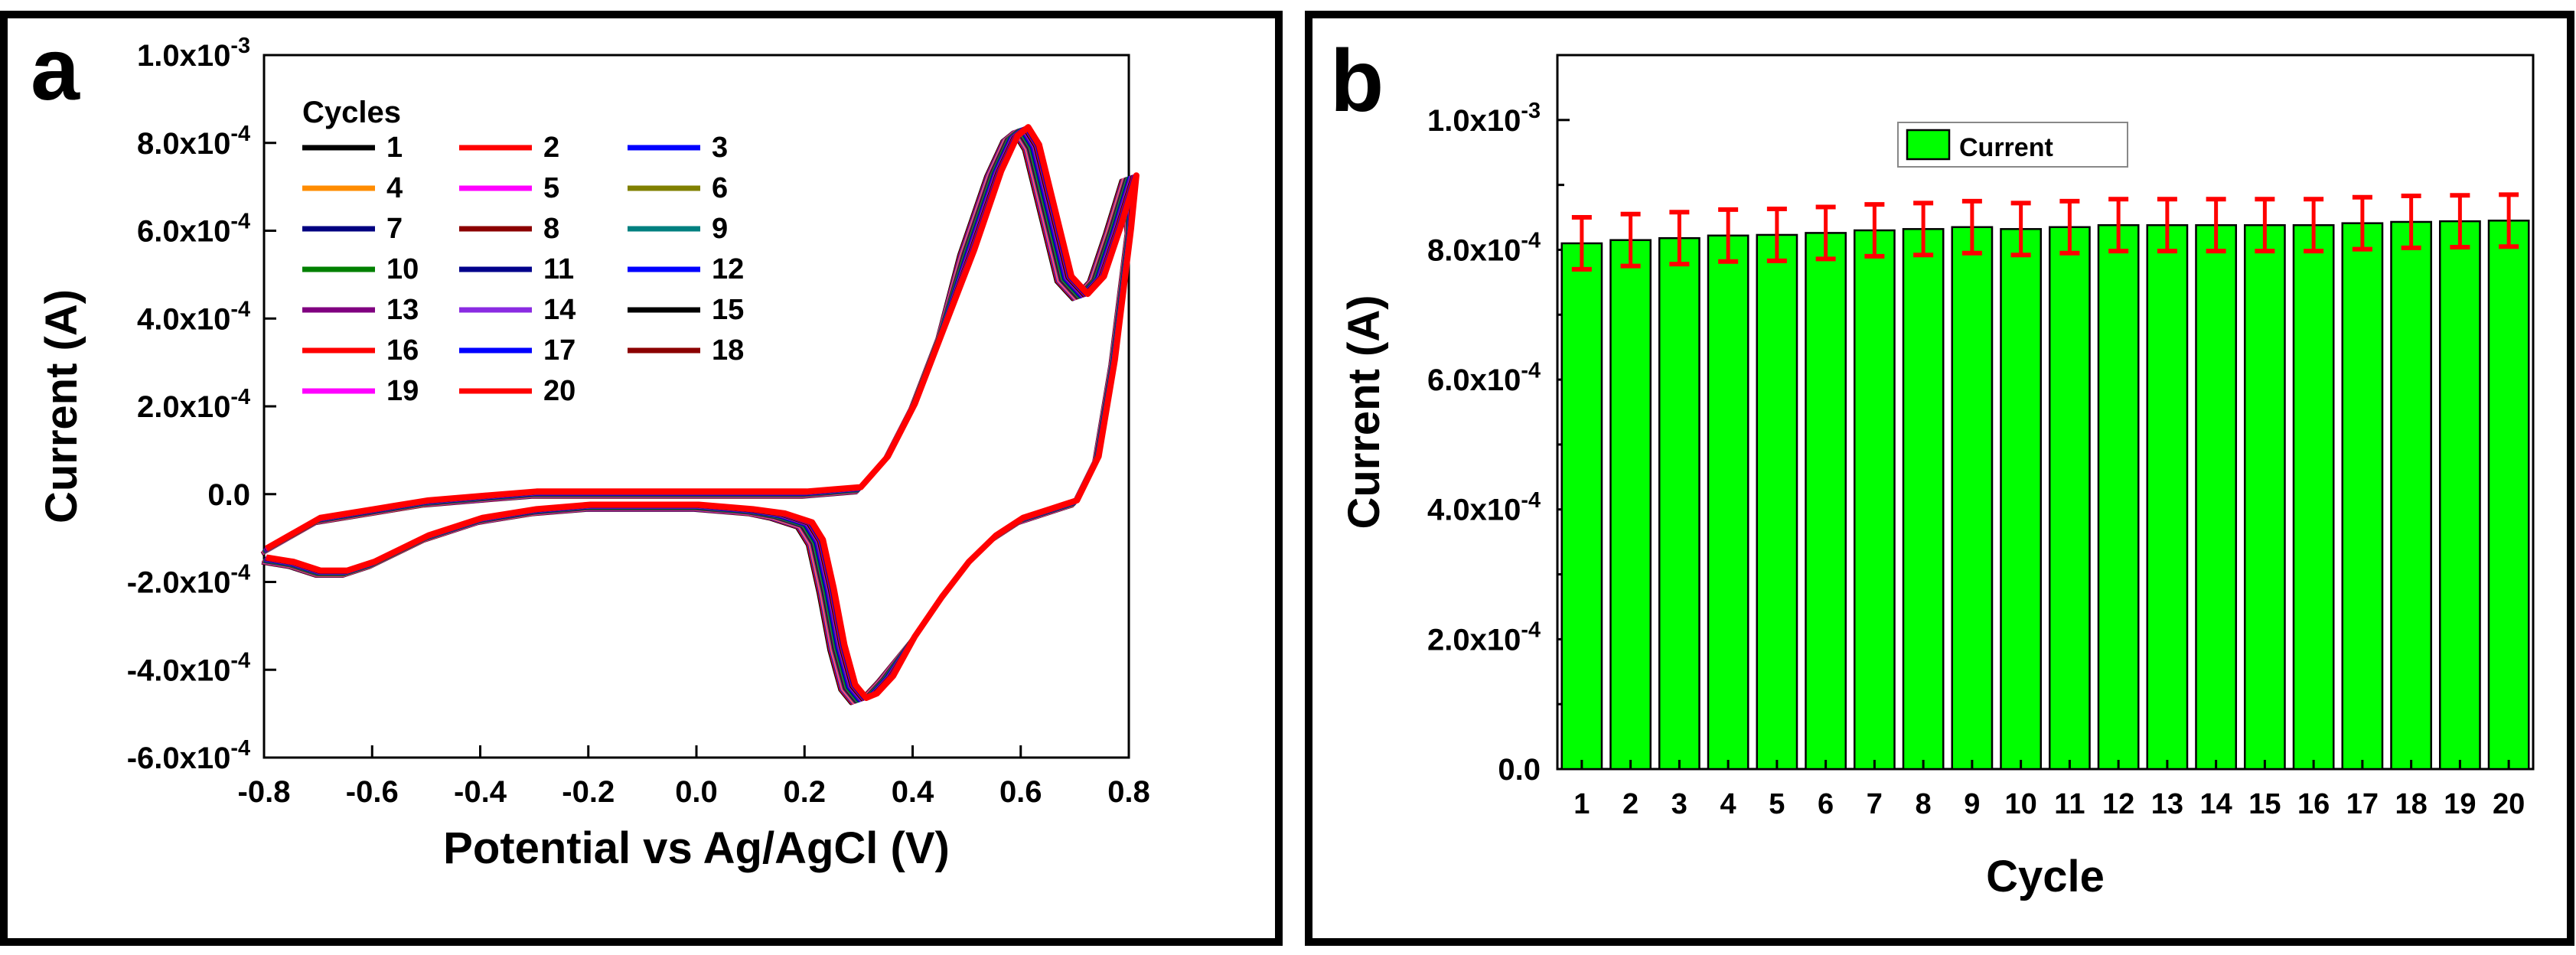 Image resolution: width=2576 pixels, height=955 pixels. Describe the element at coordinates (179, 670) in the screenshot. I see `y-tick-label-mantissa: -4.0x10` at that location.